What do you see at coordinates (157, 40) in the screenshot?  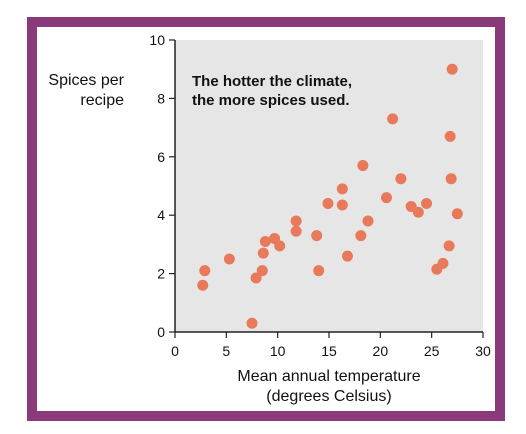 I see `y-tick-label: 10` at bounding box center [157, 40].